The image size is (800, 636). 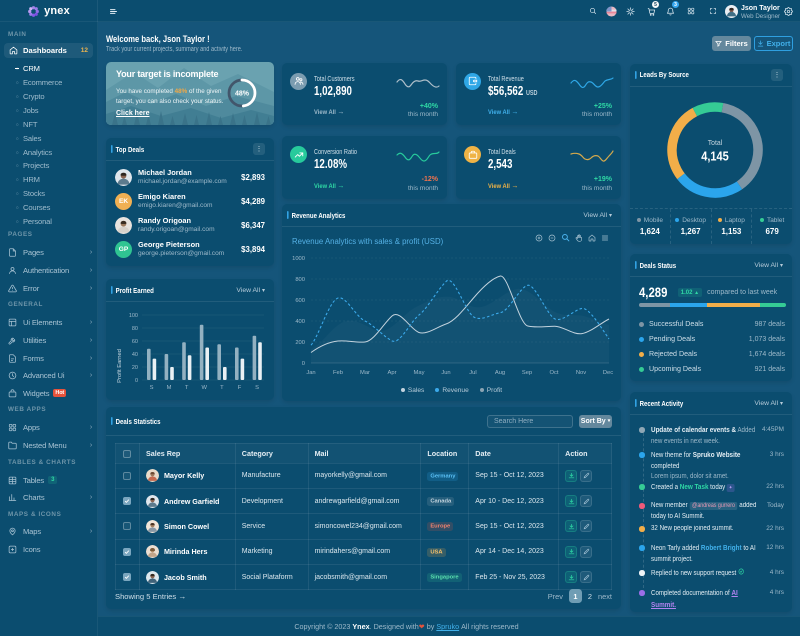 I want to click on svg-text: 800, so click(x=300, y=280).